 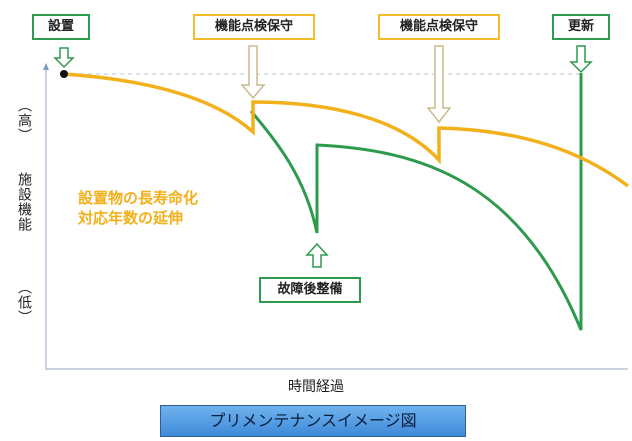 What do you see at coordinates (254, 27) in the screenshot?
I see `check1-label: 機能点検保守` at bounding box center [254, 27].